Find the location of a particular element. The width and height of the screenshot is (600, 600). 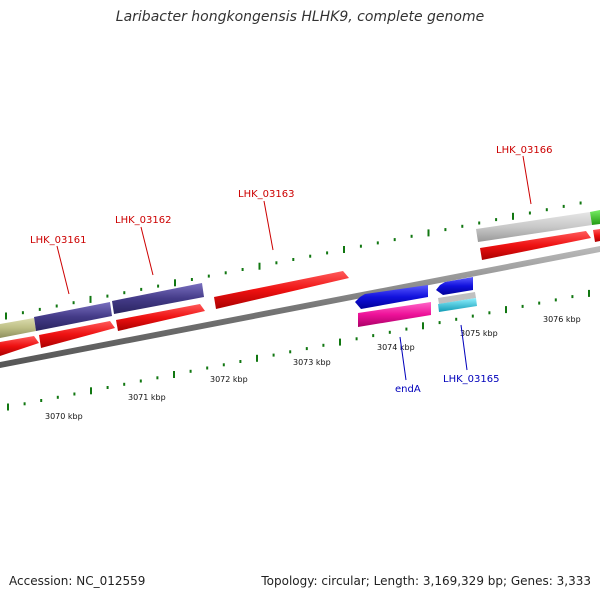

tick-label: 3073 kbp is located at coordinates (312, 362).